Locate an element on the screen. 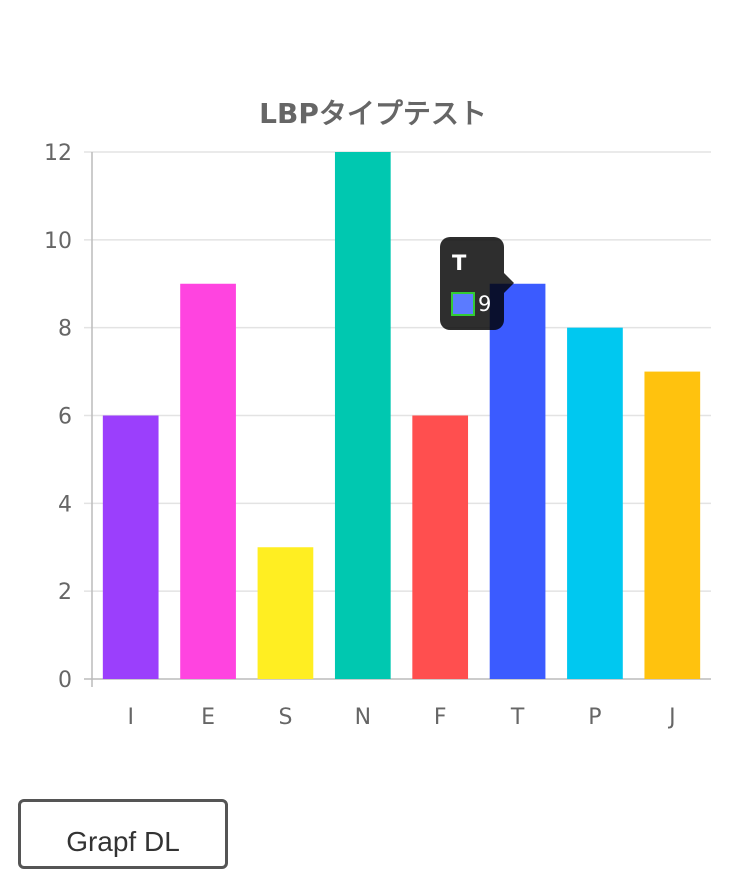 This screenshot has height=881, width=750. bar-f is located at coordinates (440, 547).